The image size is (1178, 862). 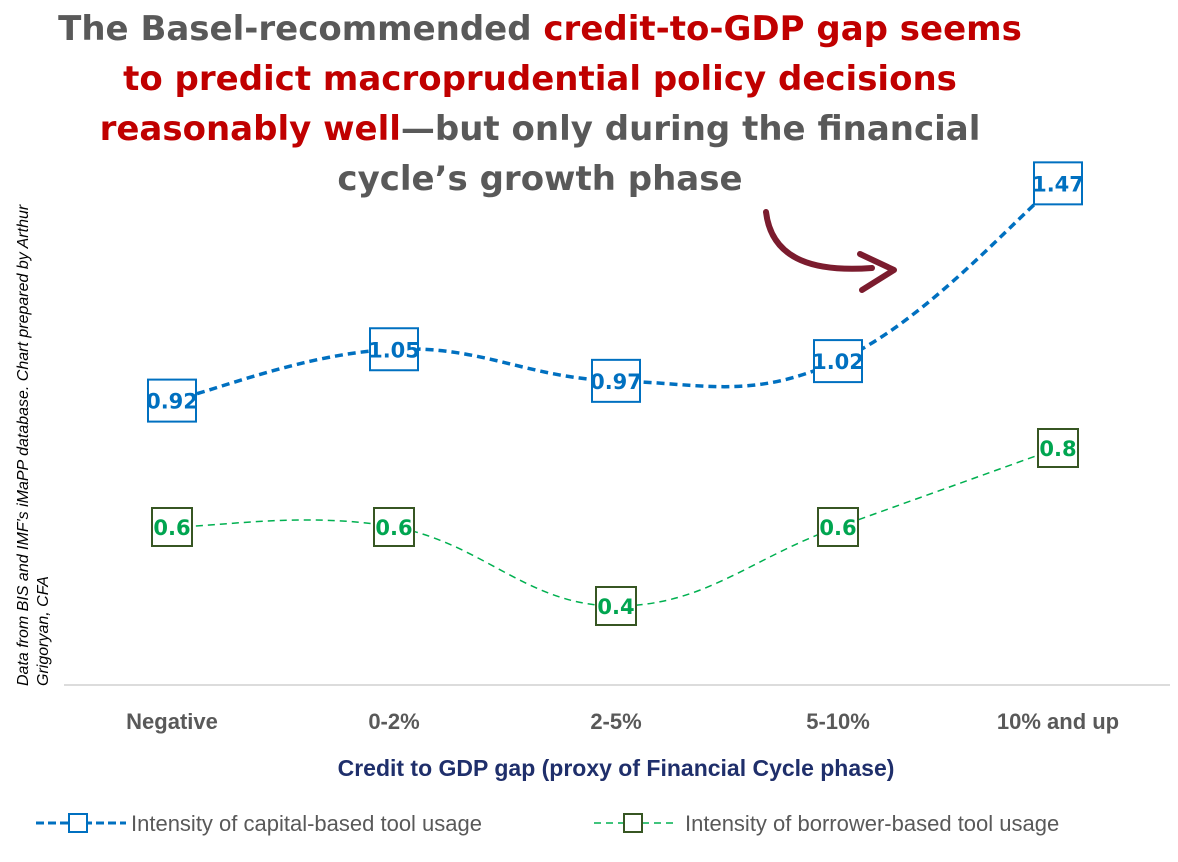 What do you see at coordinates (78, 823) in the screenshot?
I see `legend-capital-marker` at bounding box center [78, 823].